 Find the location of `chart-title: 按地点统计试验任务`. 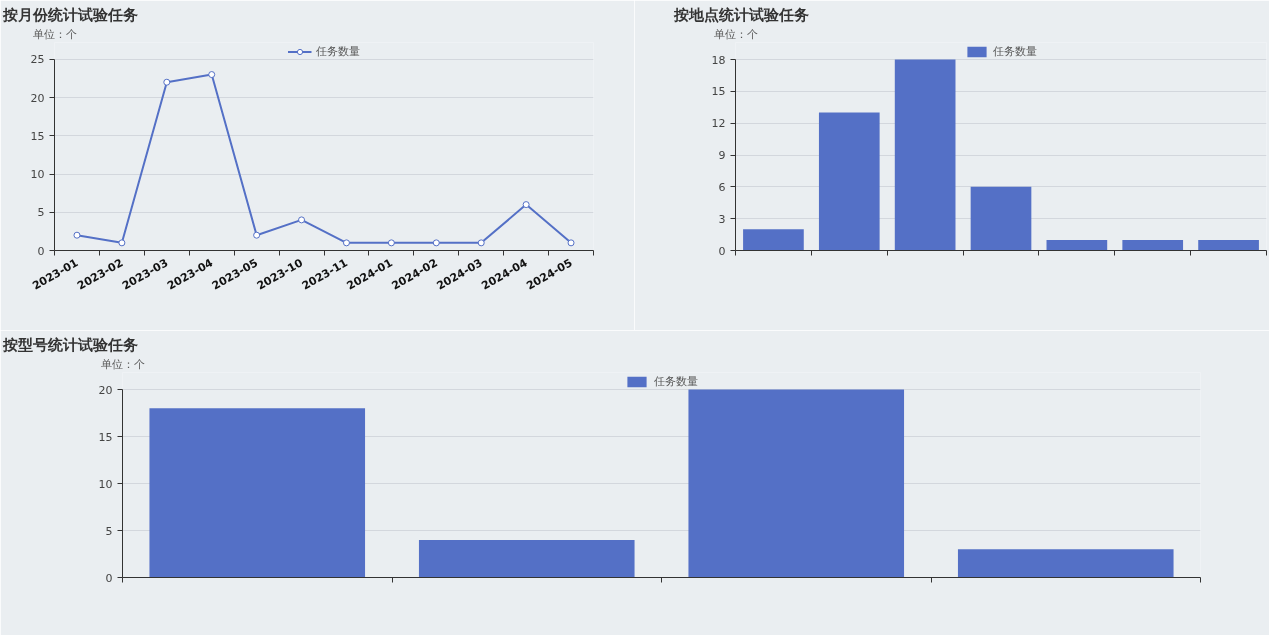

chart-title: 按地点统计试验任务 is located at coordinates (740, 14).